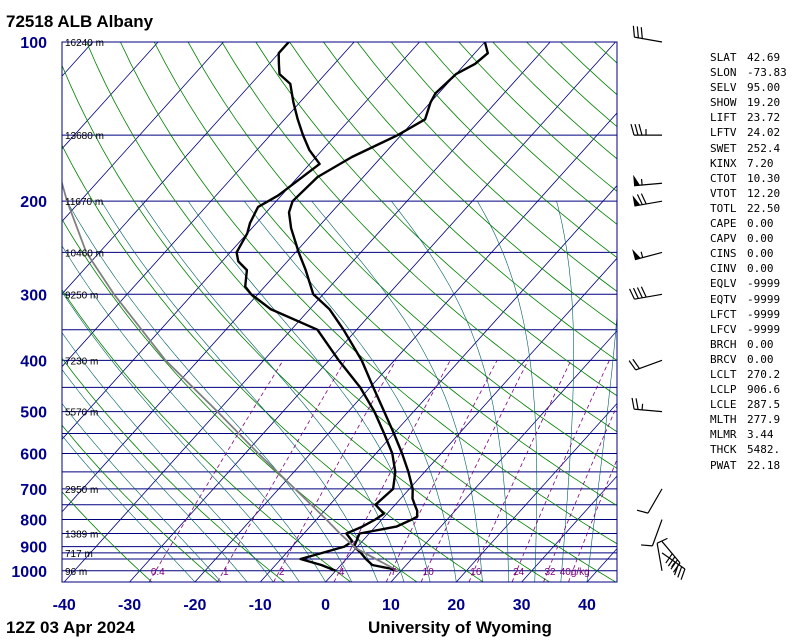 The width and height of the screenshot is (800, 640). I want to click on observation-time: 12Z 03 Apr 2024, so click(70, 627).